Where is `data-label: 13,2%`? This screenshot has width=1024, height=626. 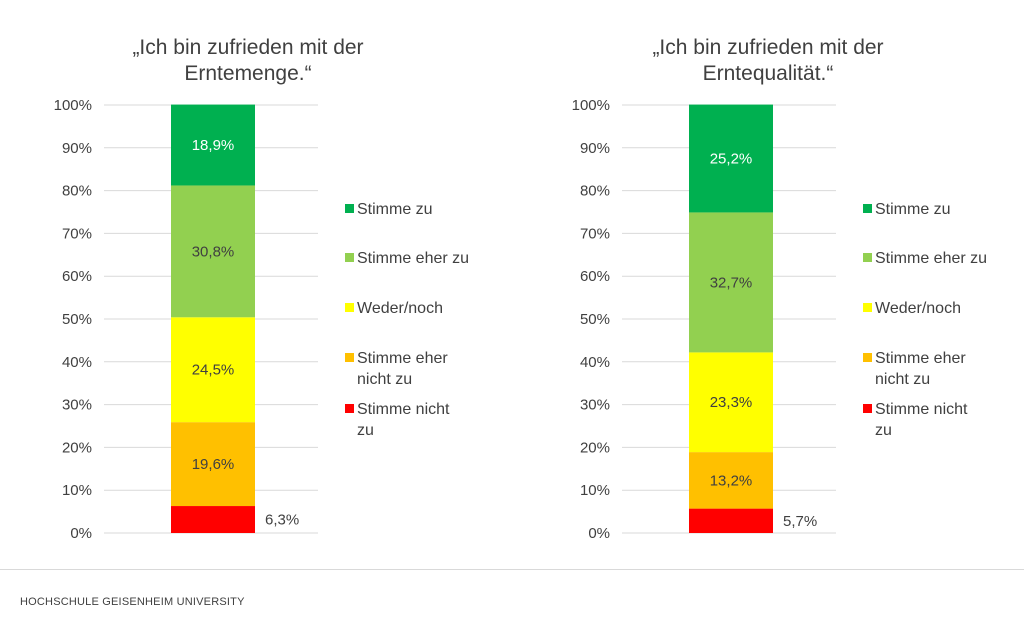
data-label: 13,2% is located at coordinates (731, 480).